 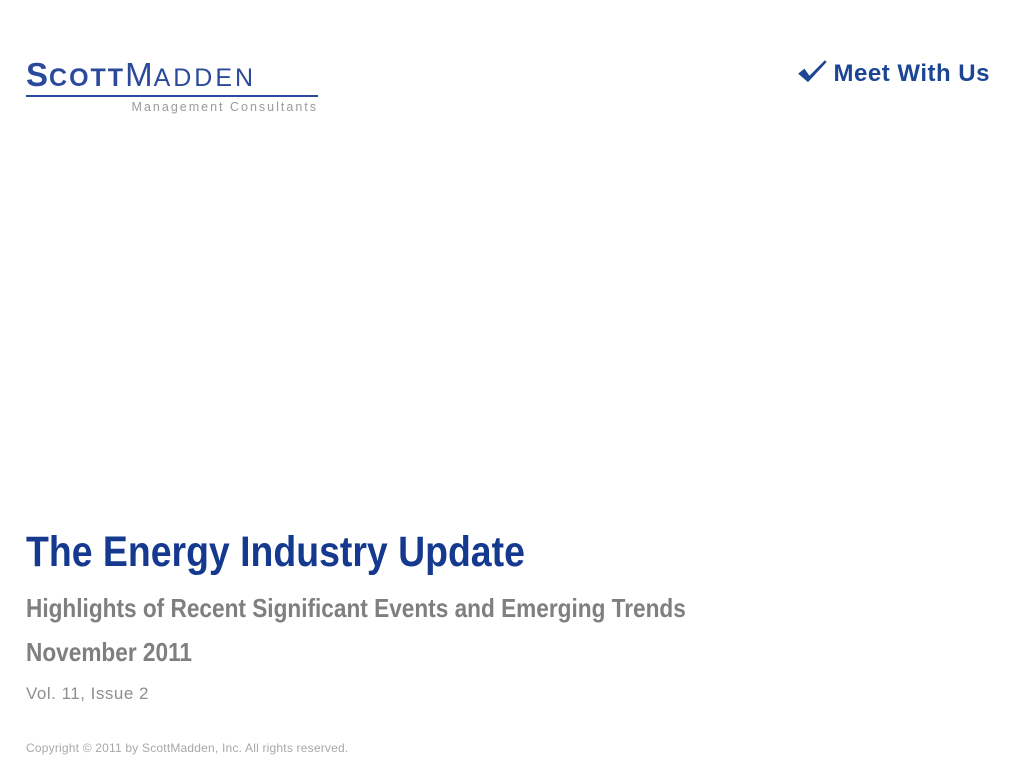 I want to click on checkmark-icon, so click(x=811, y=74).